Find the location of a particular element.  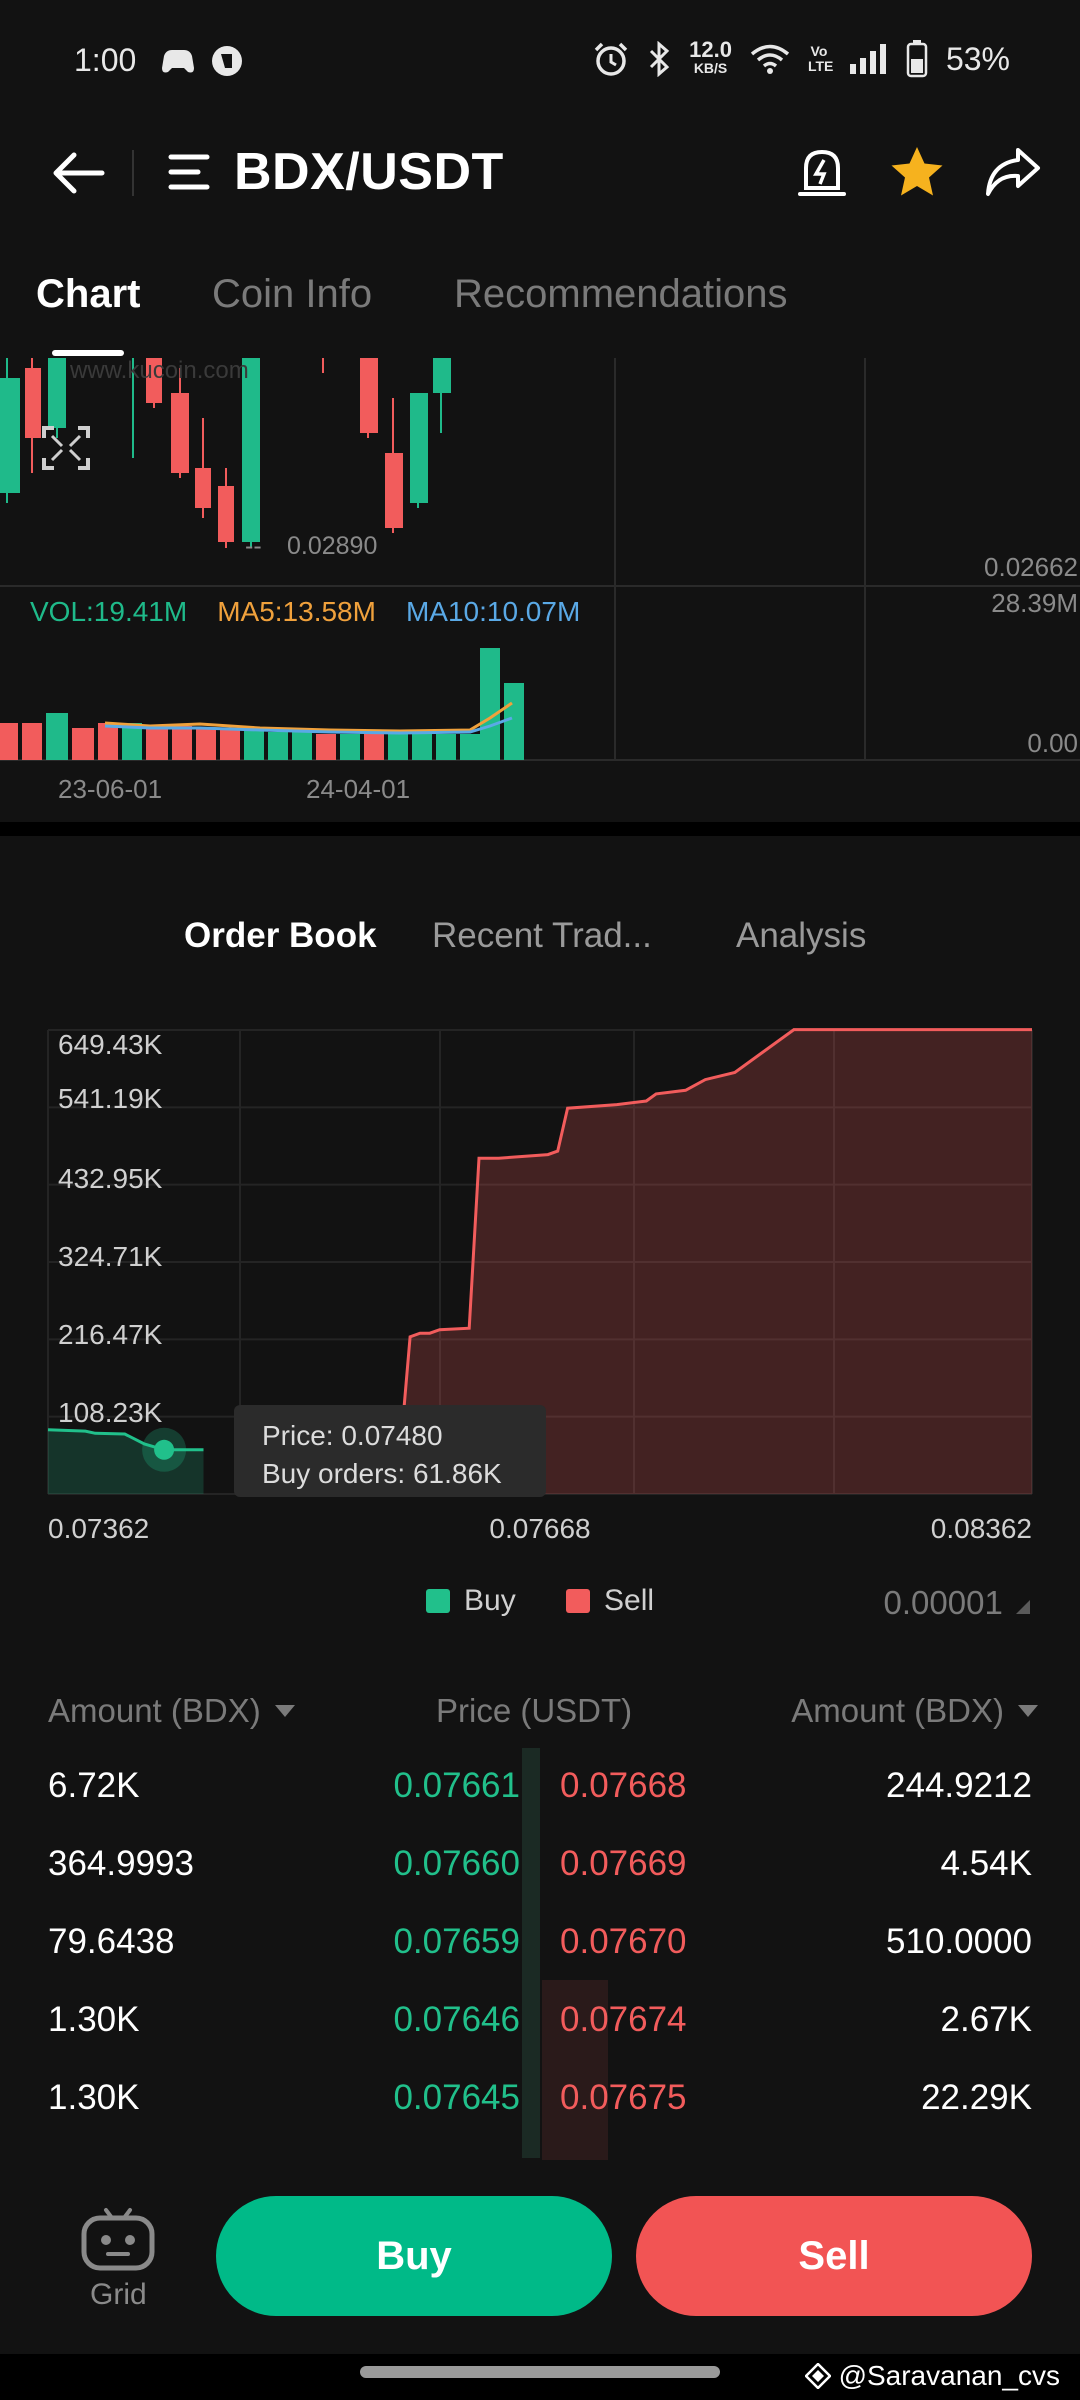

ob-sell-price: 0.07669 is located at coordinates (623, 1863).